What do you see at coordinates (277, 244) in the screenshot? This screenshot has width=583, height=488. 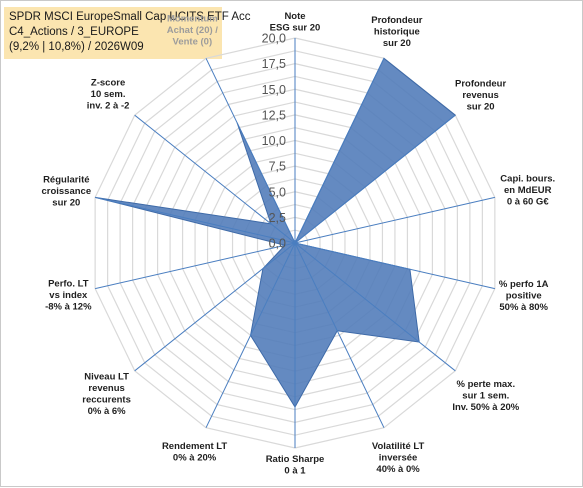 I see `tick-label: 0,0` at bounding box center [277, 244].